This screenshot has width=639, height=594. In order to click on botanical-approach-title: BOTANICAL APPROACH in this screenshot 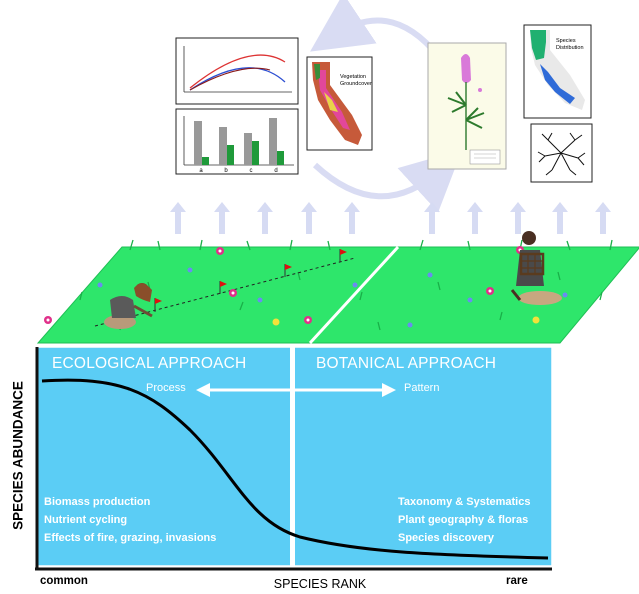, I will do `click(406, 363)`.